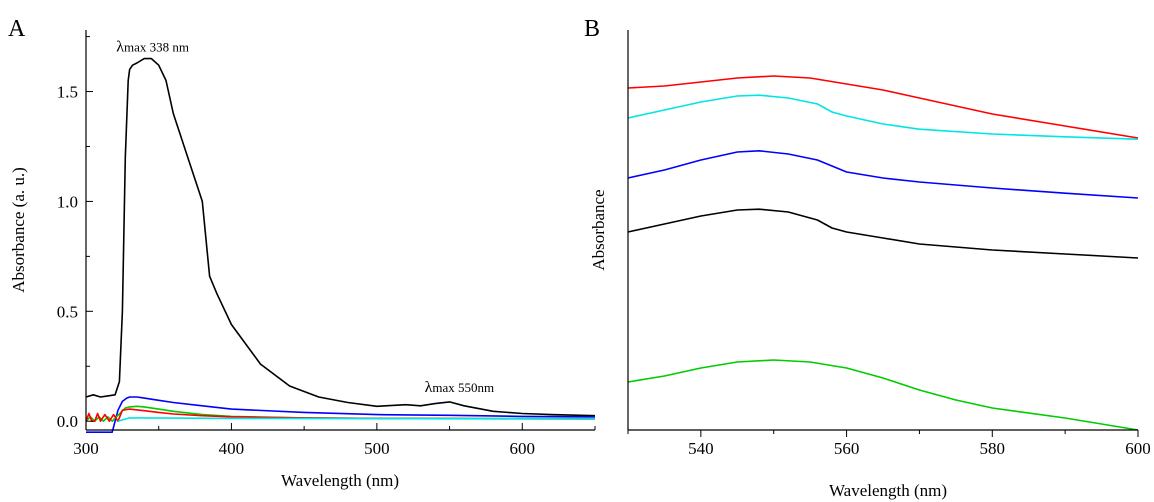 The width and height of the screenshot is (1154, 502). Describe the element at coordinates (67, 201) in the screenshot. I see `y-tick-label: 1.0` at that location.